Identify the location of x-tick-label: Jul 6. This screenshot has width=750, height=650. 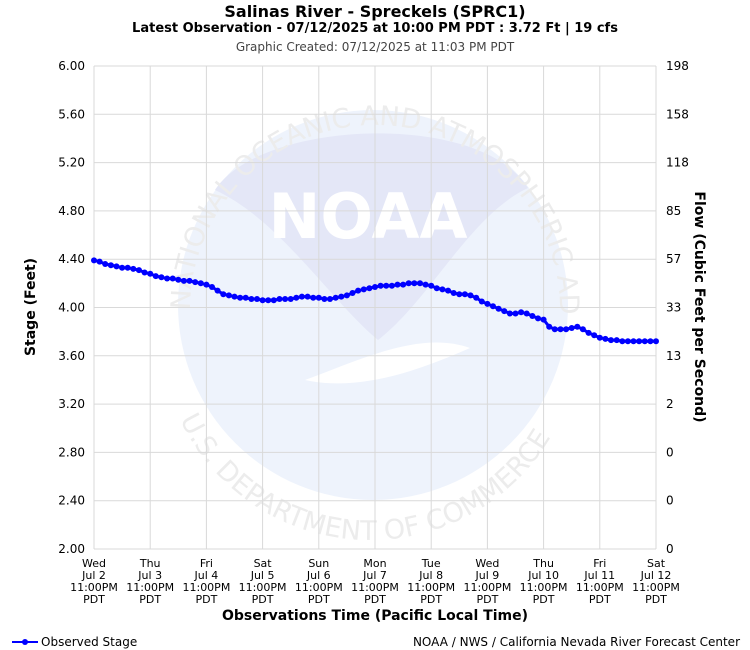
(318, 575).